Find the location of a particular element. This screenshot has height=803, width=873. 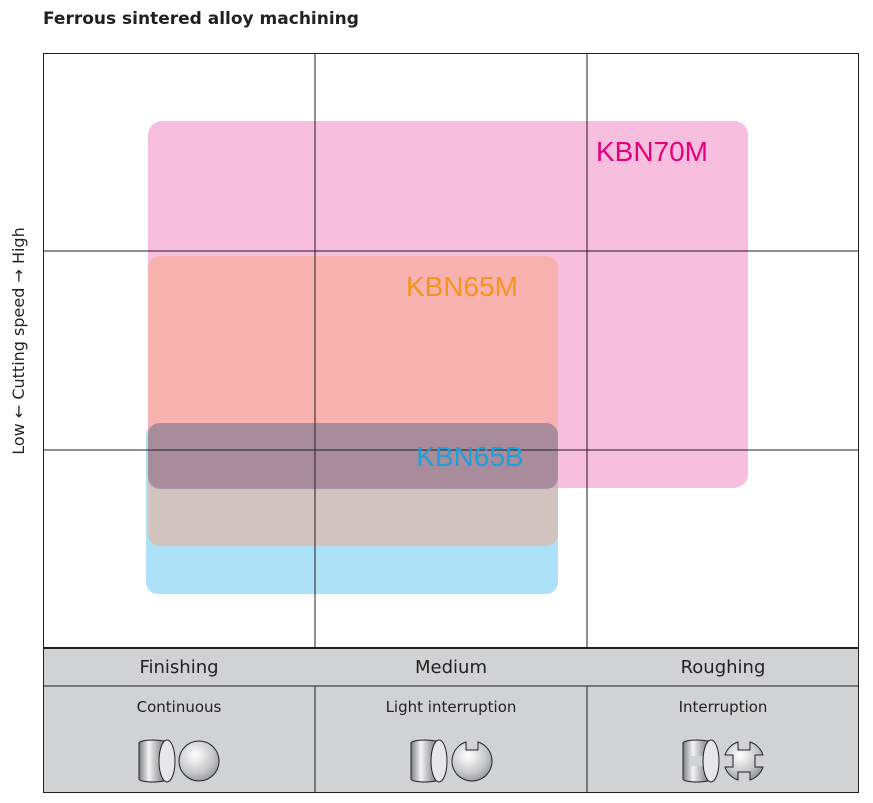

mode-continuous: Continuous is located at coordinates (179, 707).